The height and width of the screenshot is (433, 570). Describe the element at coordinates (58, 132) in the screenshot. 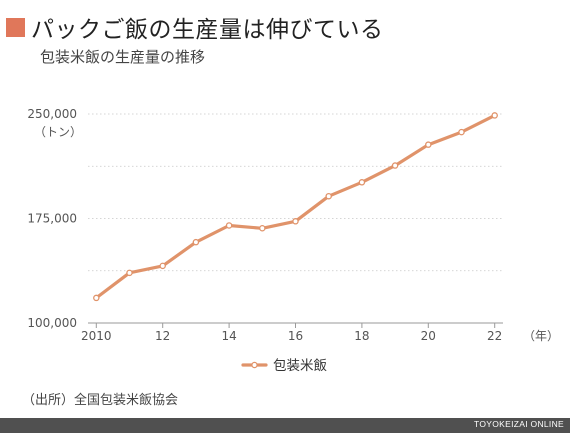

I see `y-axis-unit: （トン）` at that location.